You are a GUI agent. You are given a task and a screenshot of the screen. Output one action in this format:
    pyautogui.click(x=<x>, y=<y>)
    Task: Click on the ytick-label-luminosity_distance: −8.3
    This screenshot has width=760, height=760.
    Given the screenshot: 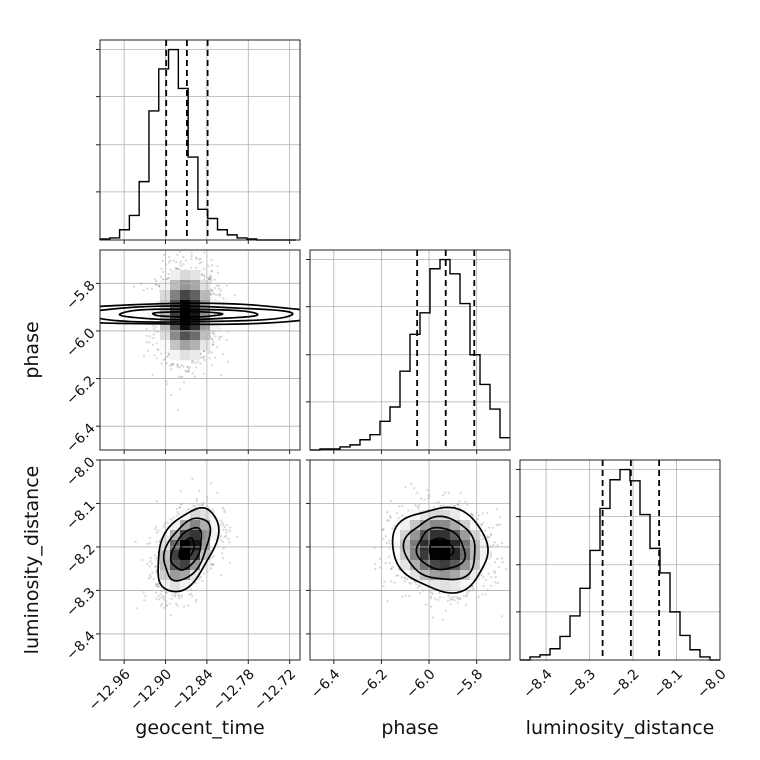 What is the action you would take?
    pyautogui.click(x=80, y=602)
    